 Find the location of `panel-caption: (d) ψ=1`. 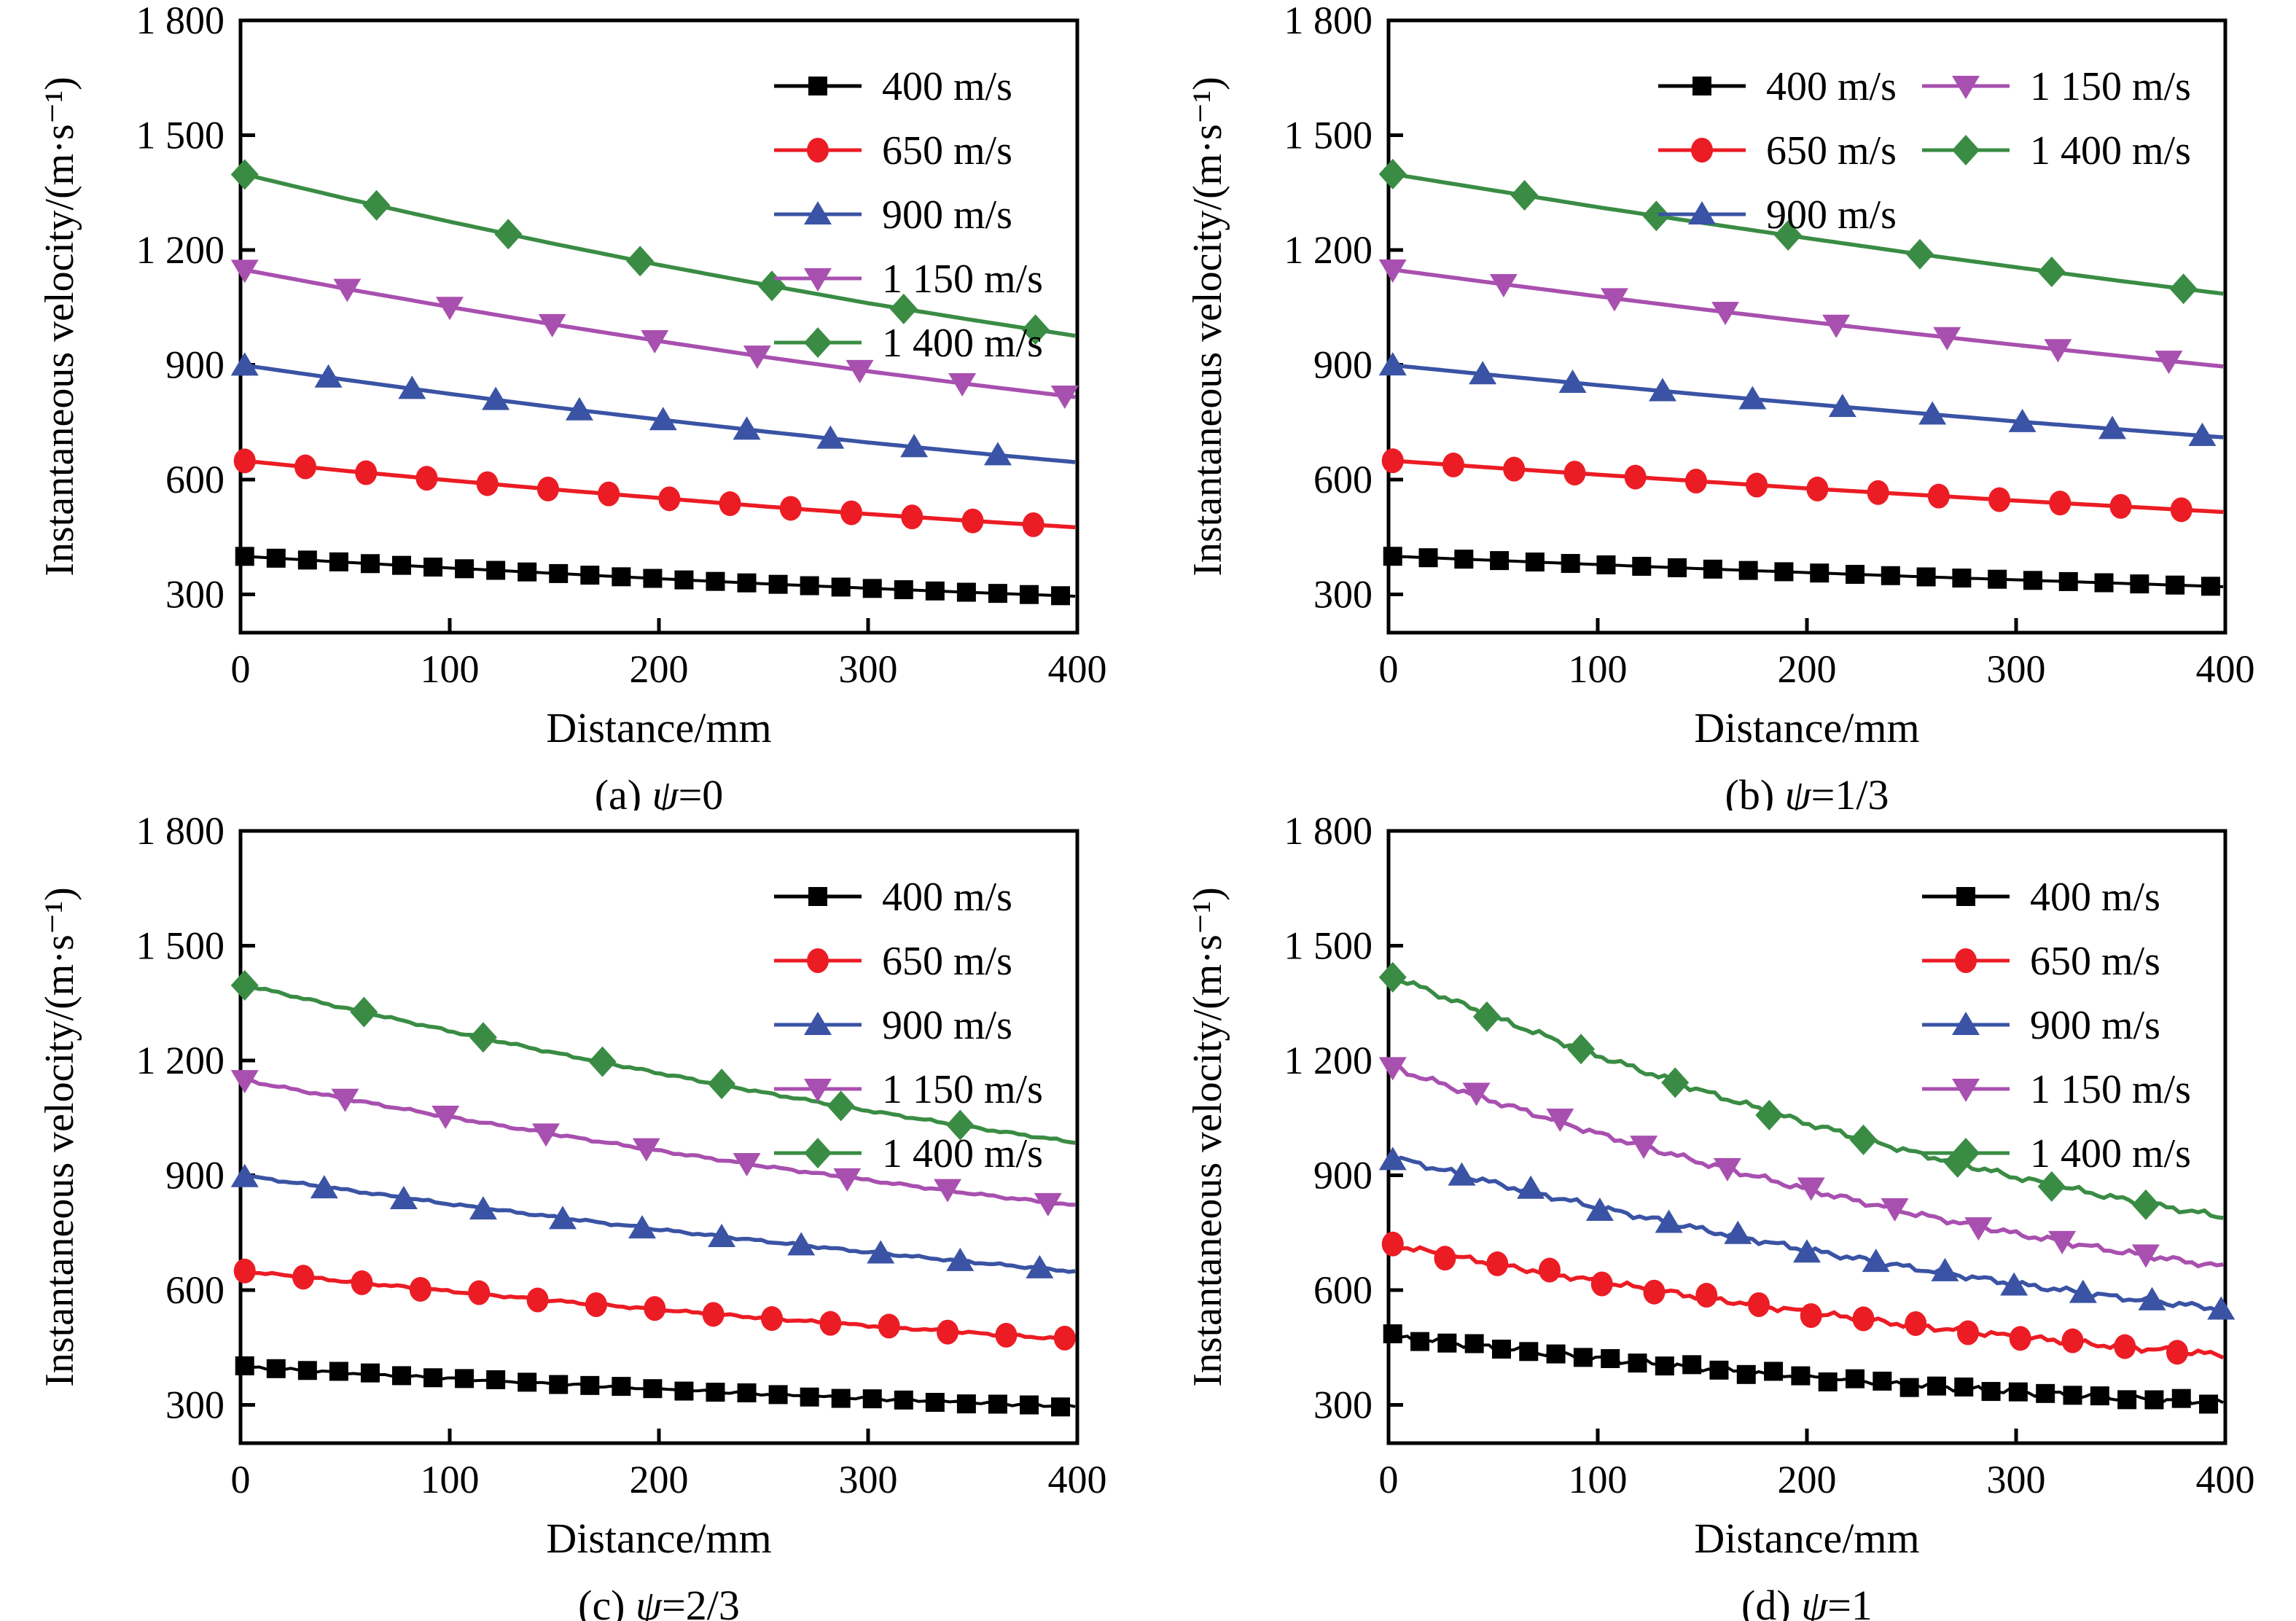

panel-caption: (d) ψ=1 is located at coordinates (1807, 1601).